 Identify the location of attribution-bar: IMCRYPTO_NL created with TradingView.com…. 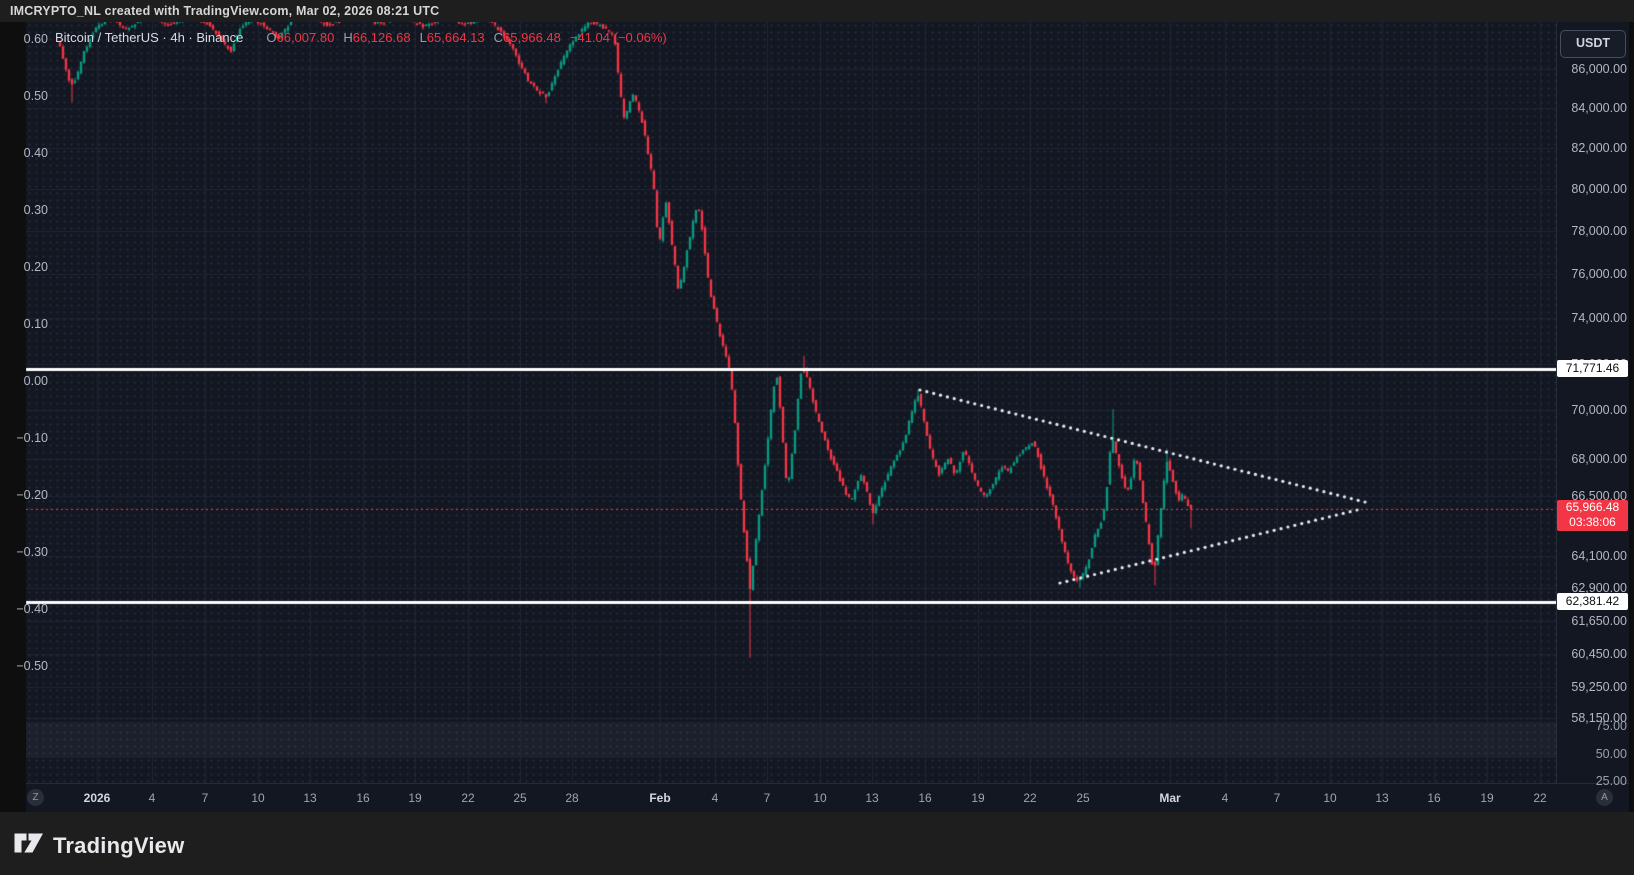
(817, 11).